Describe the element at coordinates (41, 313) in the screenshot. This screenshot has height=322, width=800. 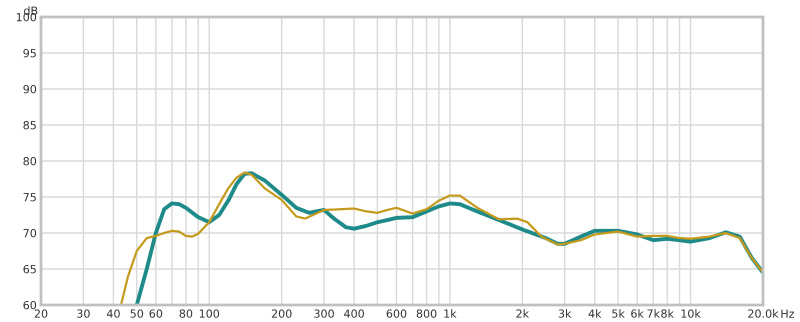
I see `x-tick-label: 20` at that location.